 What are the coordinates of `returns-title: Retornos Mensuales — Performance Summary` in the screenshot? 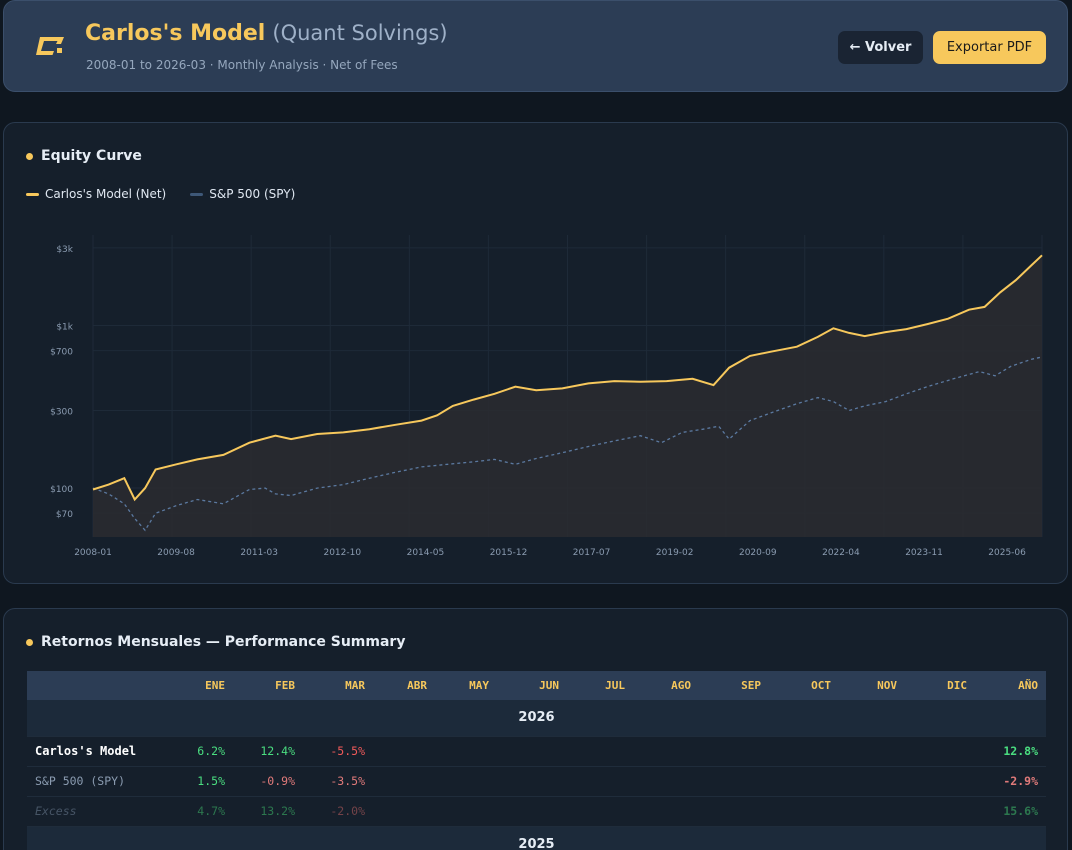 It's located at (215, 642).